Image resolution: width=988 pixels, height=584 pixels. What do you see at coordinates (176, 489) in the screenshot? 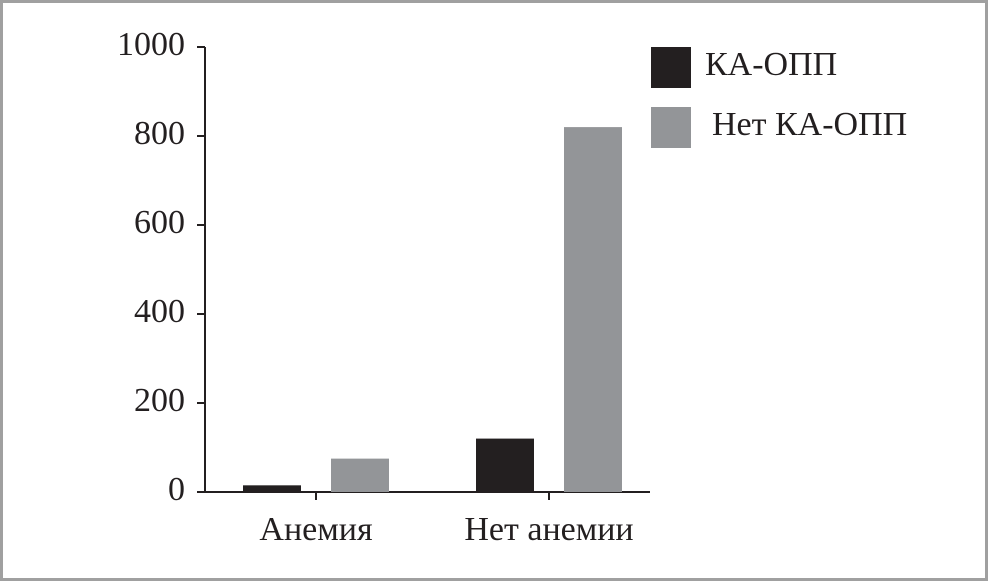
I see `y-tick-label: 0` at bounding box center [176, 489].